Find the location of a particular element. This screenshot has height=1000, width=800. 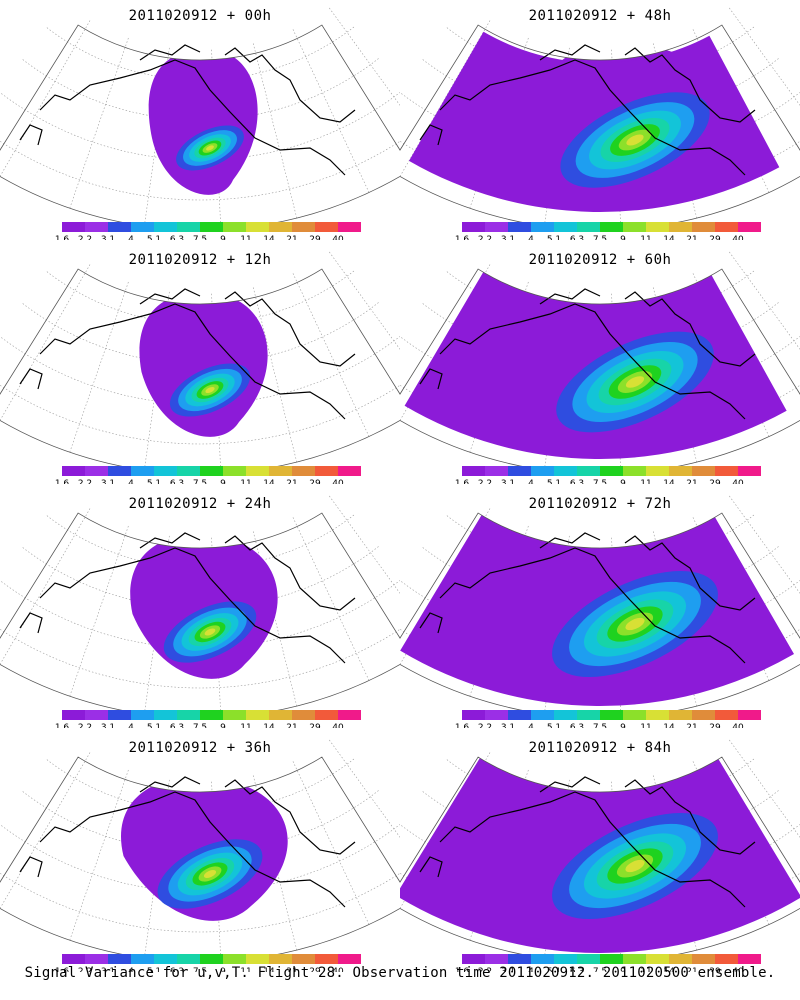

panel-title: 2011020912 + 36h is located at coordinates (200, 748).